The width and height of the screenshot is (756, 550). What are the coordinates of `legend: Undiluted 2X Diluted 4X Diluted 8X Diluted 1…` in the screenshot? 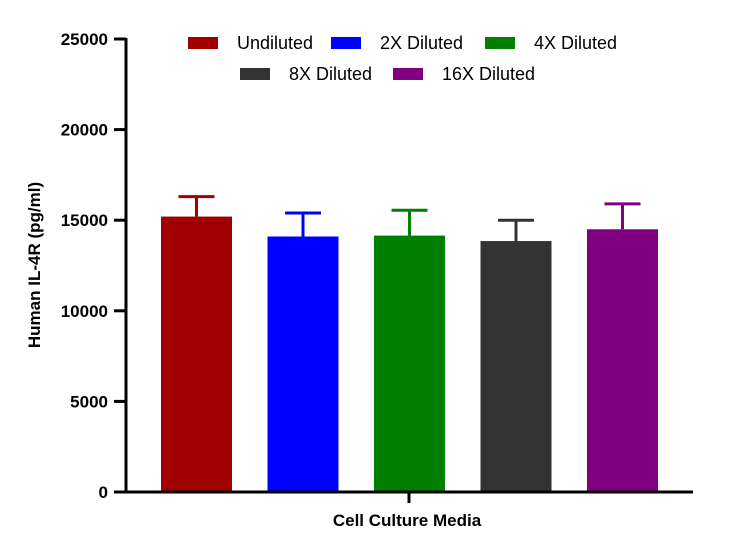 It's located at (402, 58).